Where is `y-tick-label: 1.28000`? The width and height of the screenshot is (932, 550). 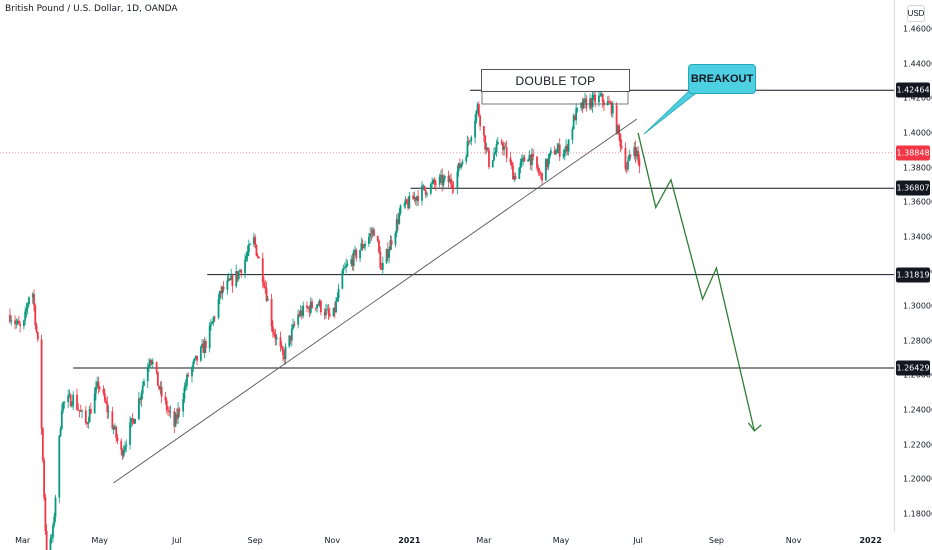
y-tick-label: 1.28000 is located at coordinates (917, 341).